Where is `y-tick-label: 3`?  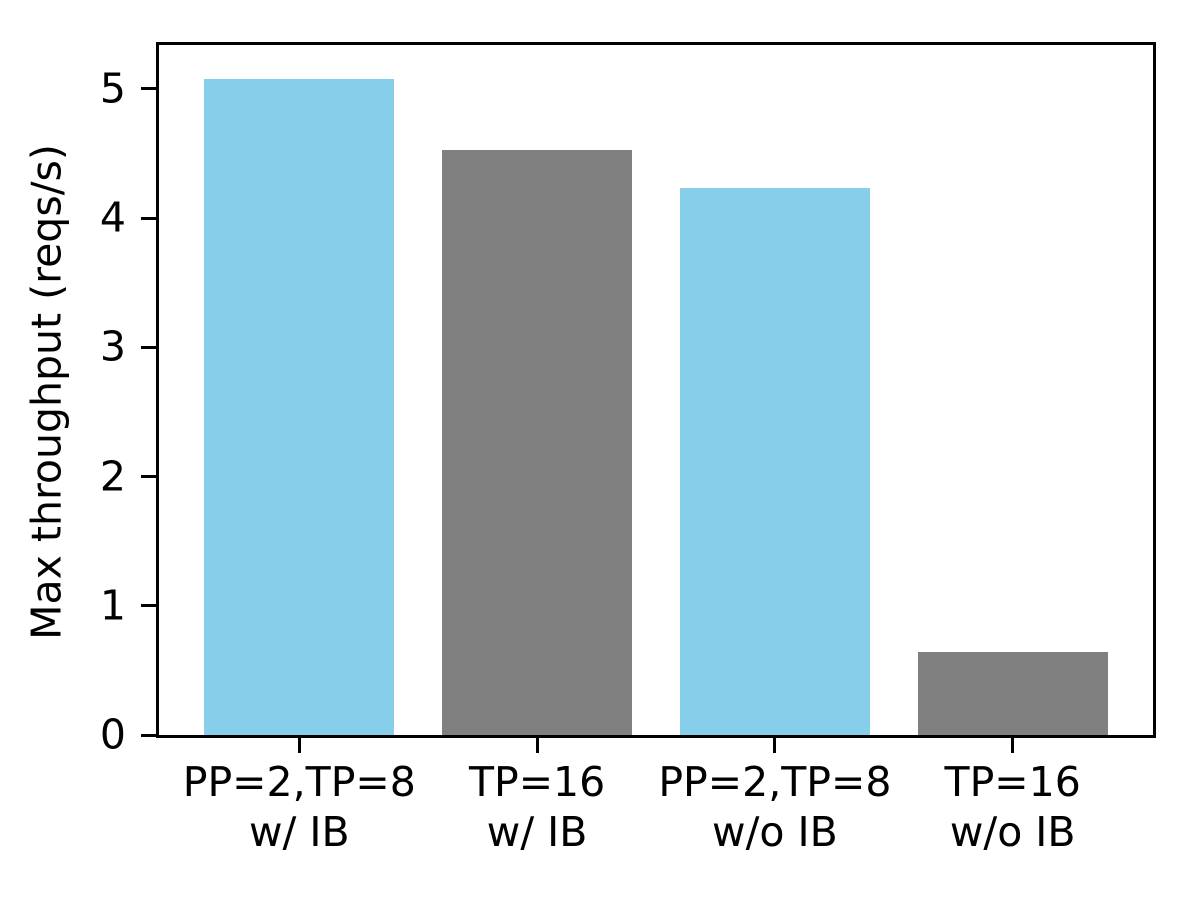
y-tick-label: 3 is located at coordinates (112, 346).